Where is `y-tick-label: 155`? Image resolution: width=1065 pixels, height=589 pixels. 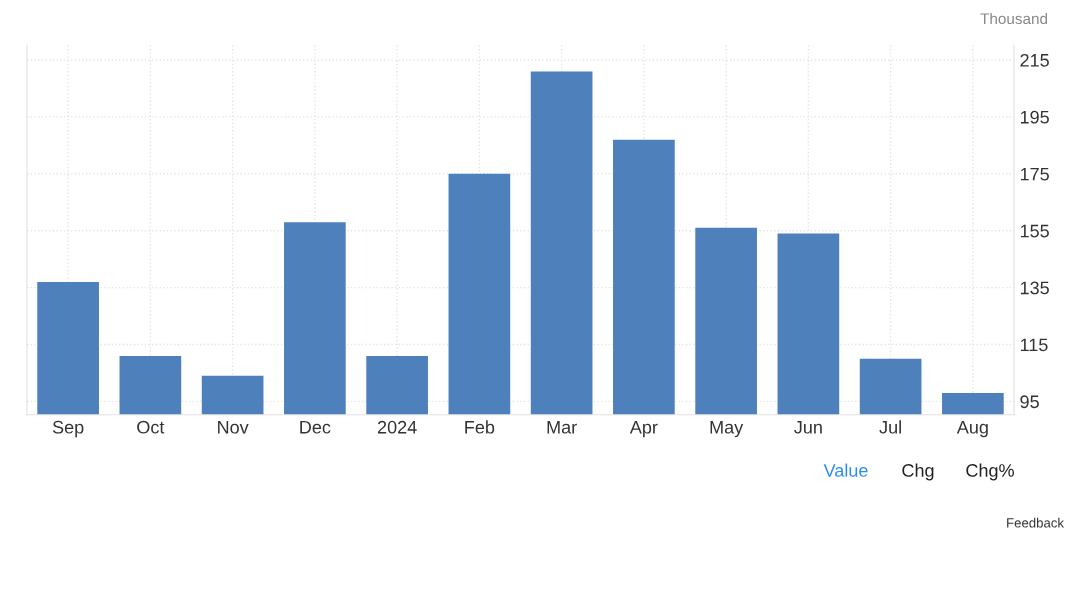 y-tick-label: 155 is located at coordinates (1034, 231).